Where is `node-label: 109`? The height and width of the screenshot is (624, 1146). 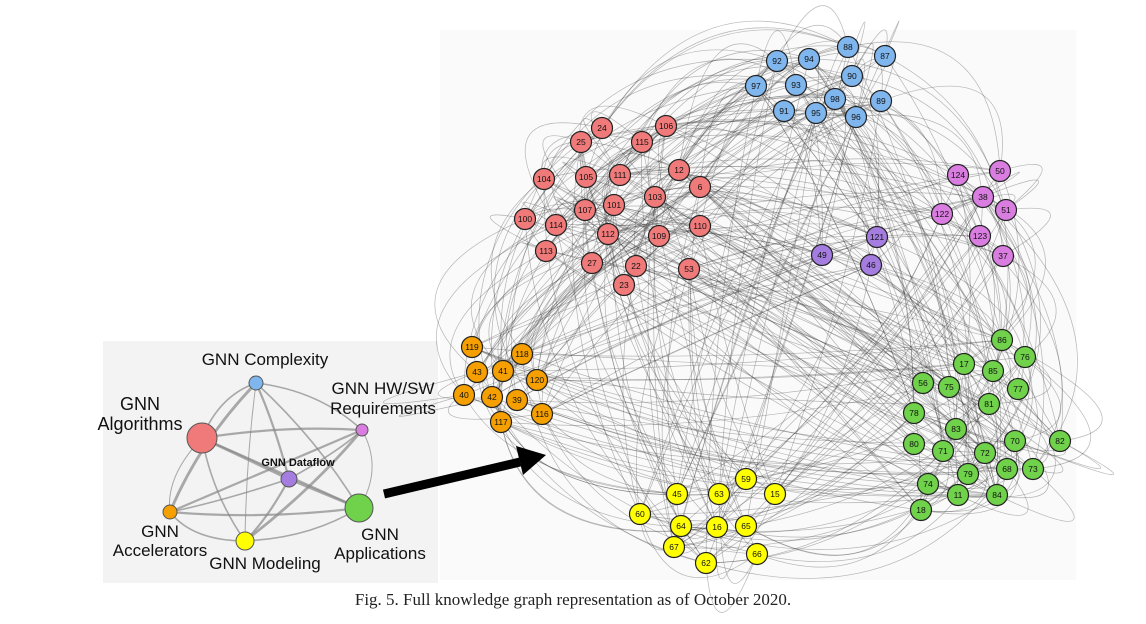
node-label: 109 is located at coordinates (659, 236).